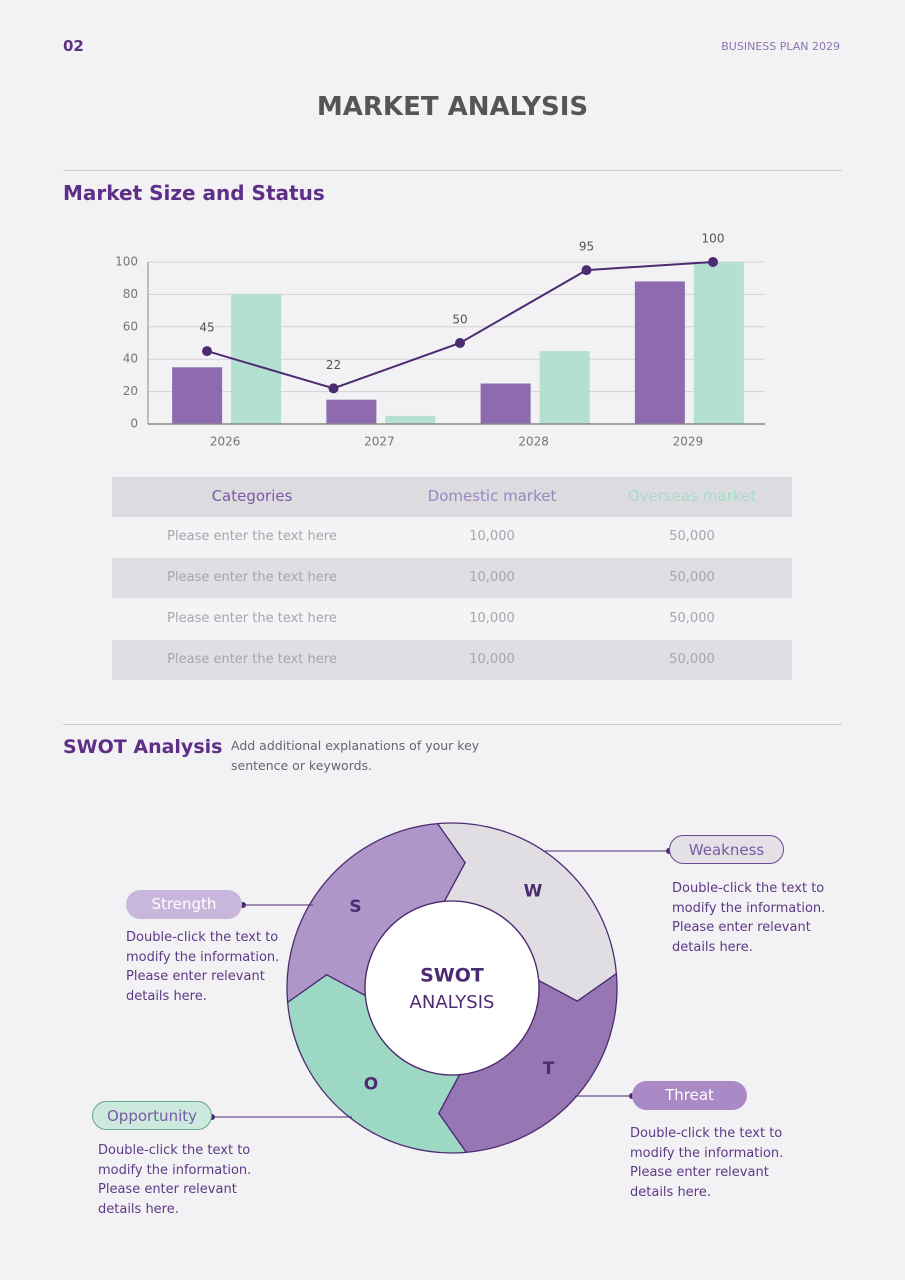  I want to click on section-title: SWOT Analysis, so click(143, 747).